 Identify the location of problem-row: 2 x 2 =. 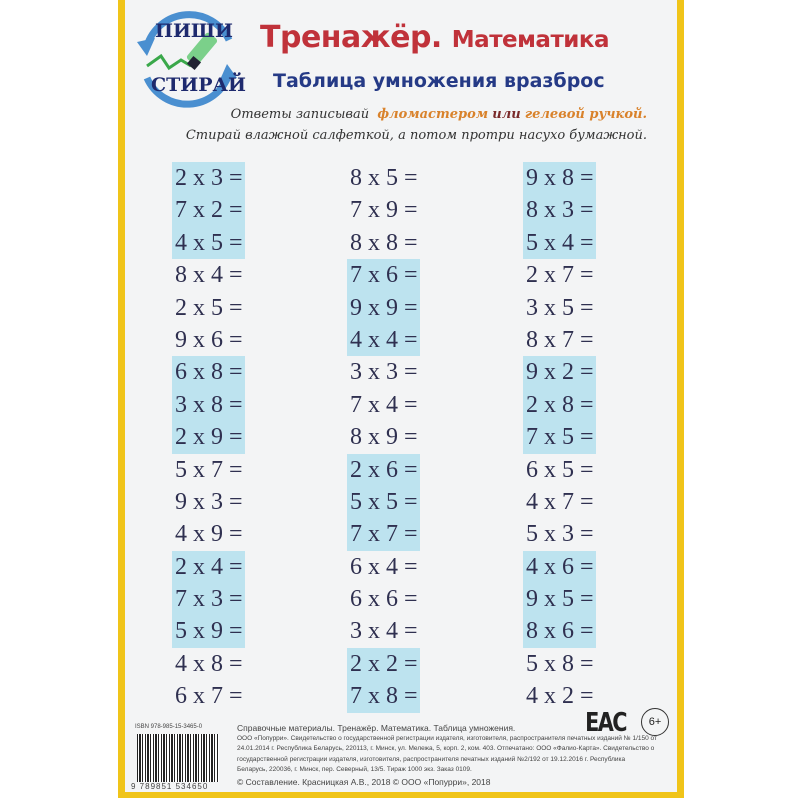
(383, 664).